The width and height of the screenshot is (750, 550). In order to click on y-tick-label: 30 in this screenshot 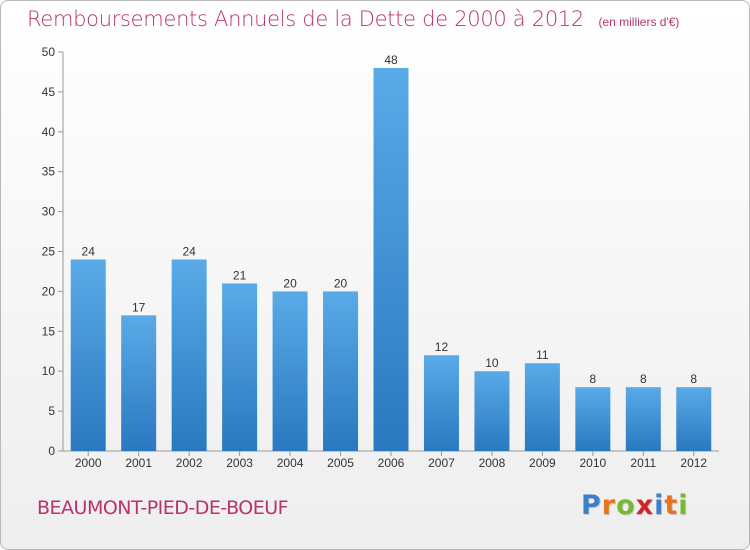, I will do `click(49, 212)`.